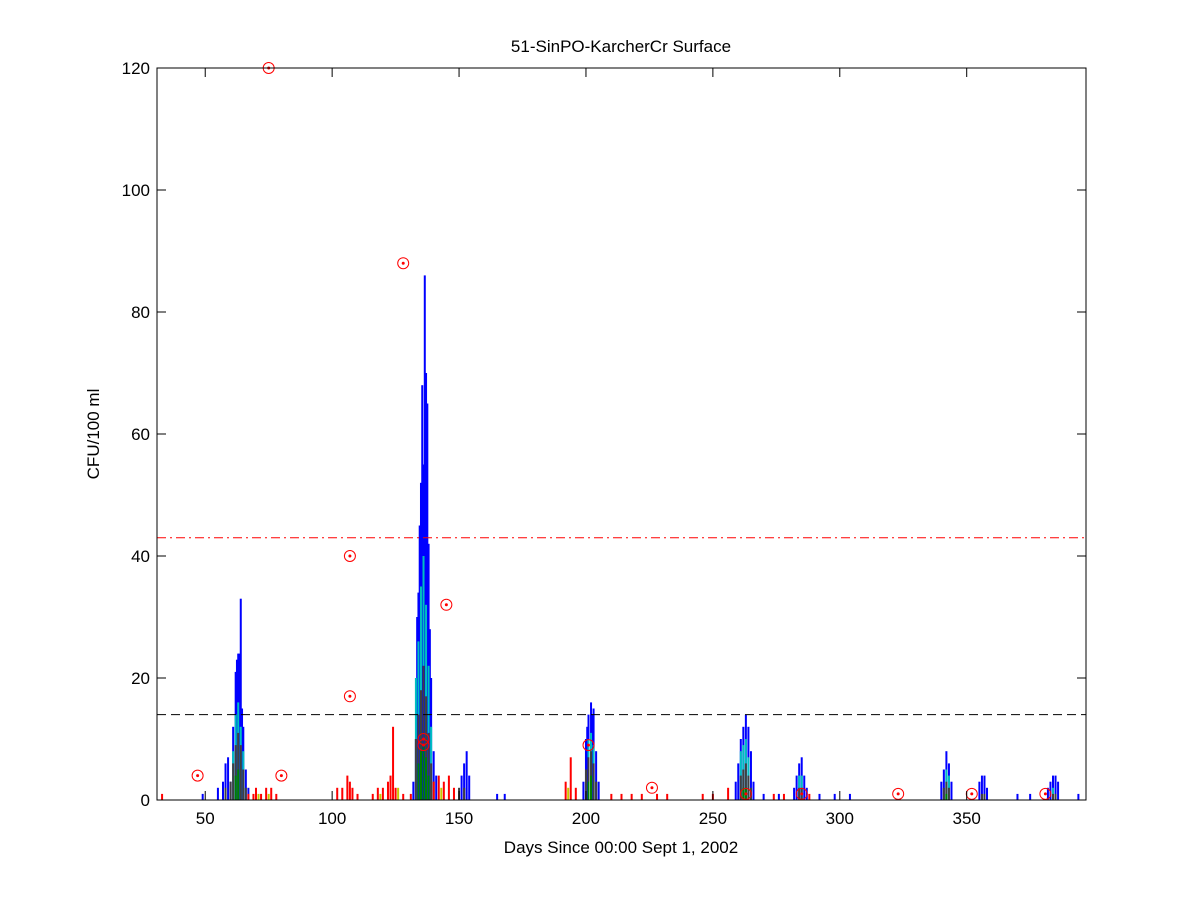  Describe the element at coordinates (93, 434) in the screenshot. I see `y-axis-label: CFU/100 ml` at that location.